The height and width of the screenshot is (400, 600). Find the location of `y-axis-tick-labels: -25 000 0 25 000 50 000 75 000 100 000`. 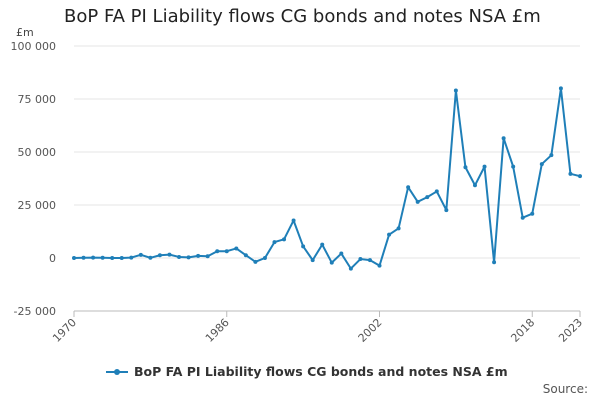

y-axis-tick-labels: -25 000 0 25 000 50 000 75 000 100 000 is located at coordinates (34, 179).